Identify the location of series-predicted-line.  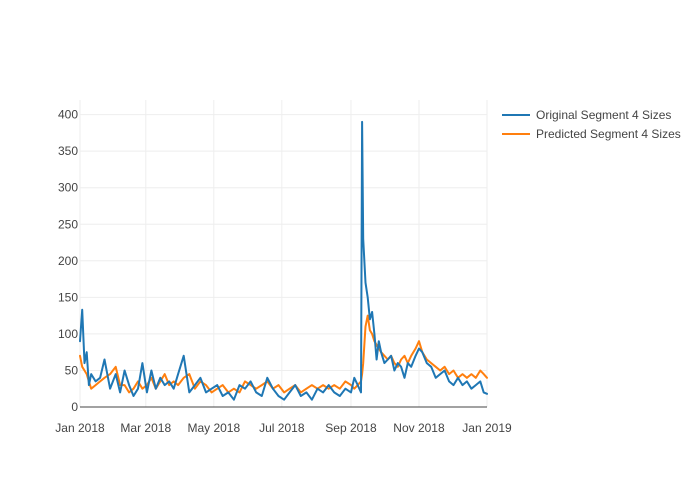
(283, 354).